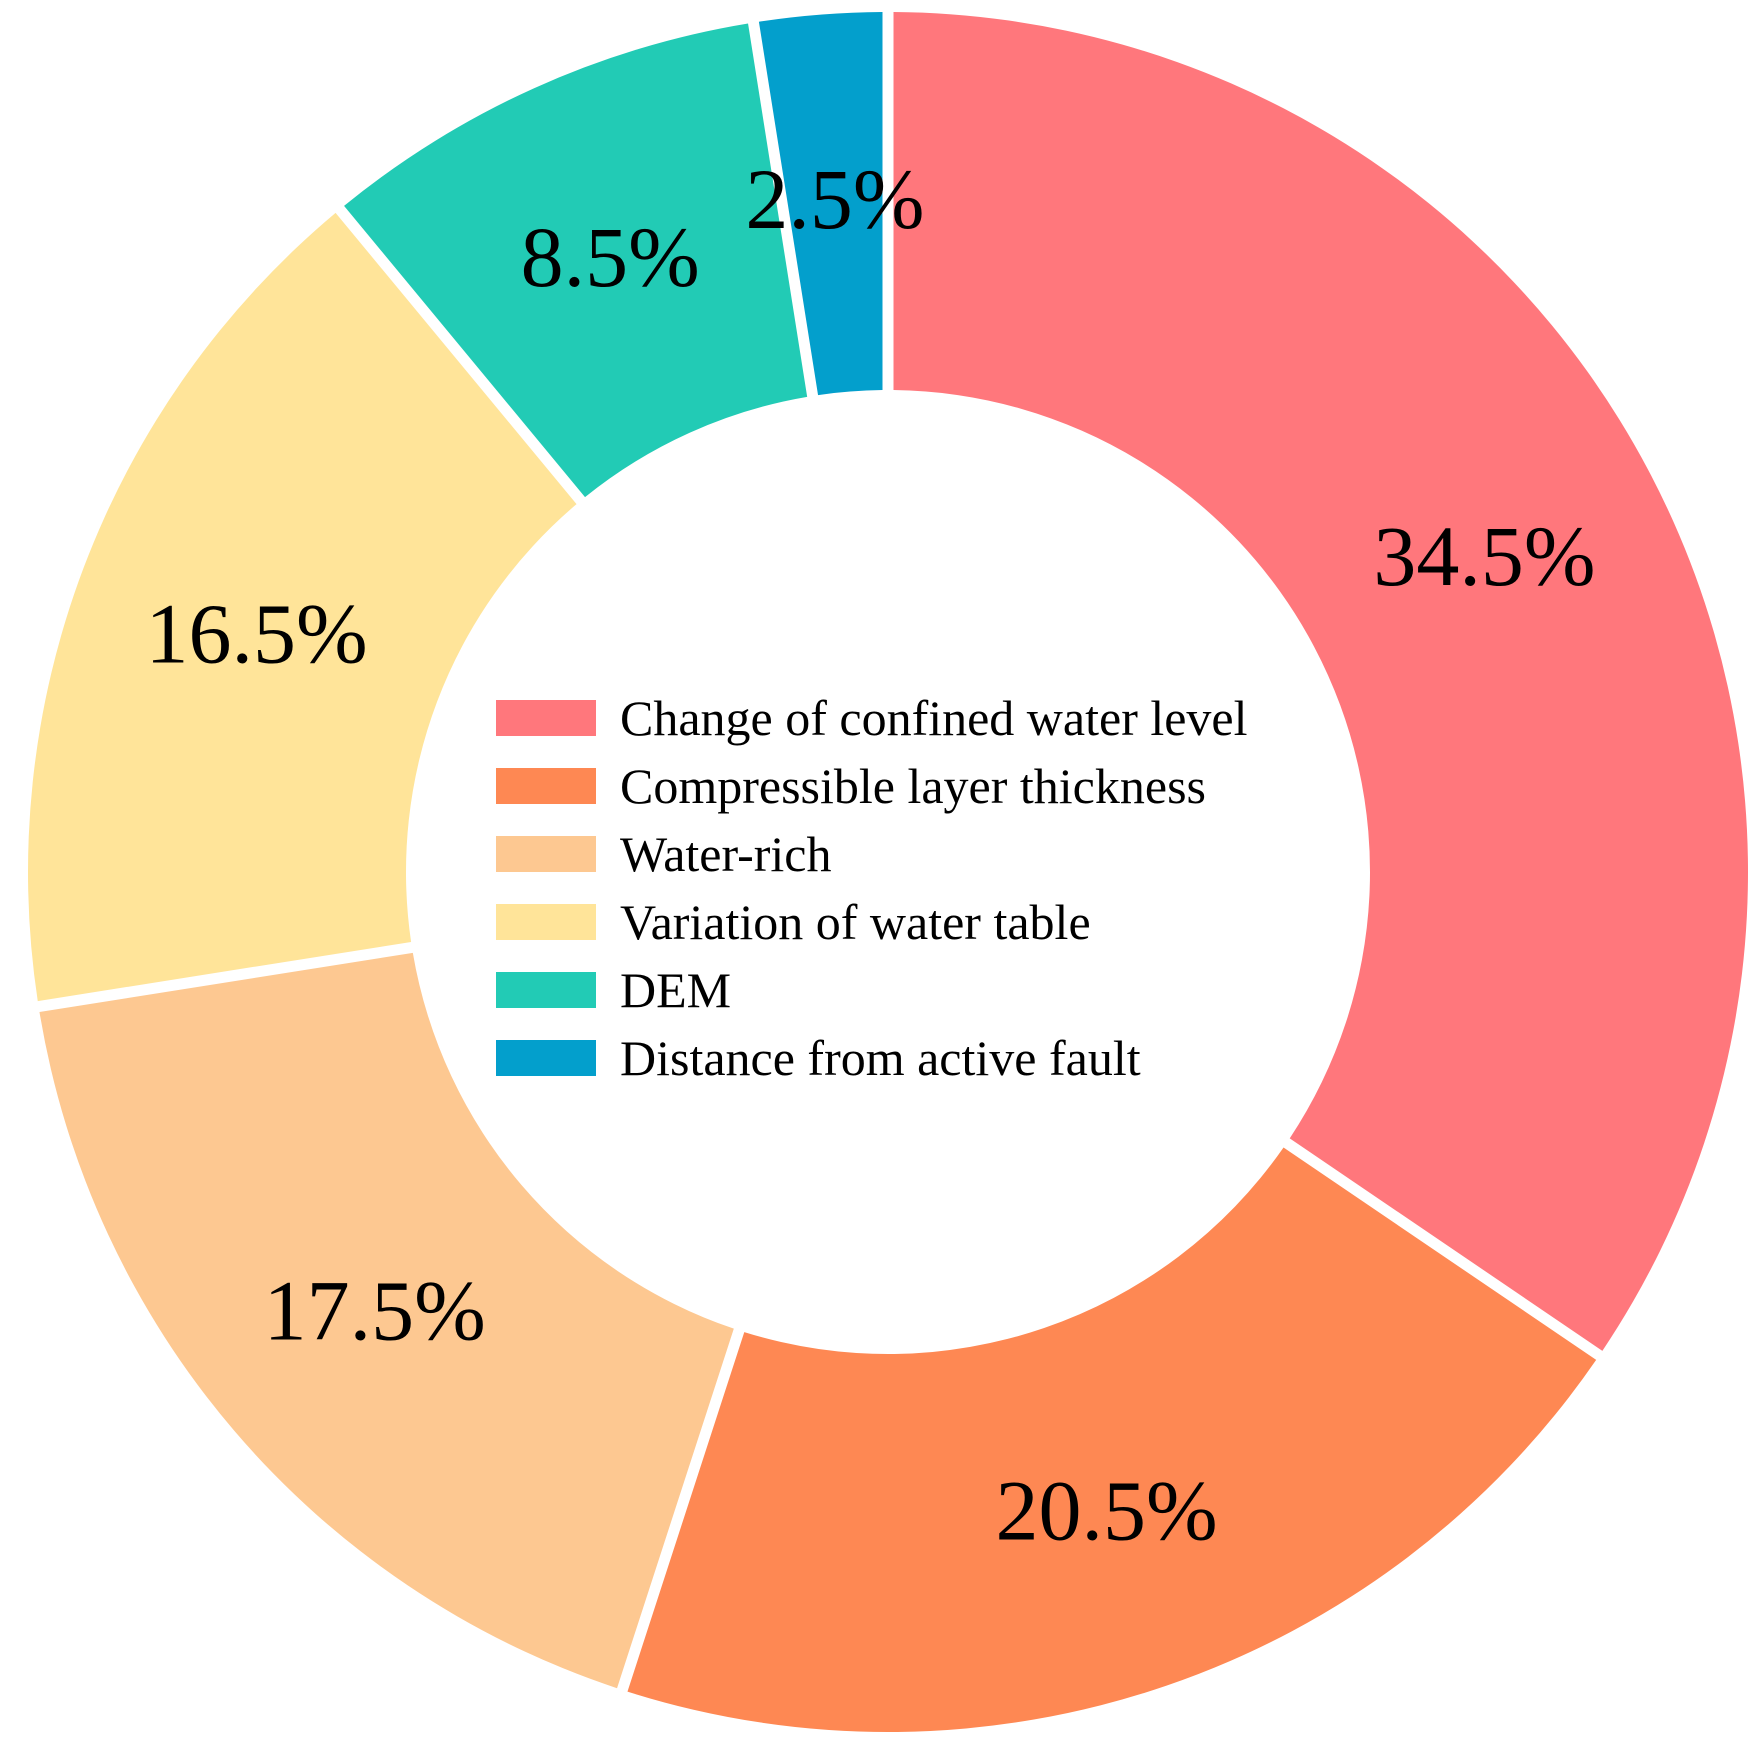  I want to click on pct-label-0: 34.5%, so click(1484, 556).